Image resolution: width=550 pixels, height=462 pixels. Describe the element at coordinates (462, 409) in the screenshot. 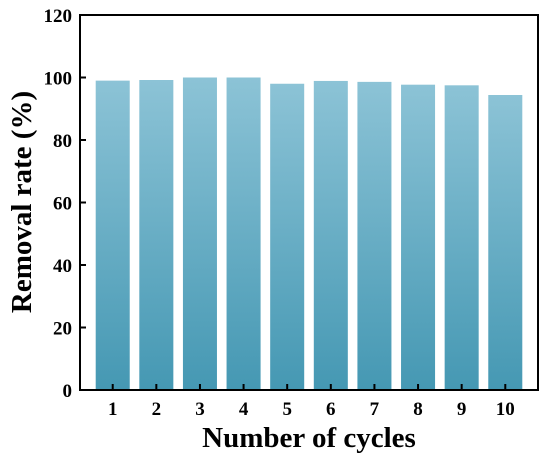

I see `x-tick-label: 9` at that location.